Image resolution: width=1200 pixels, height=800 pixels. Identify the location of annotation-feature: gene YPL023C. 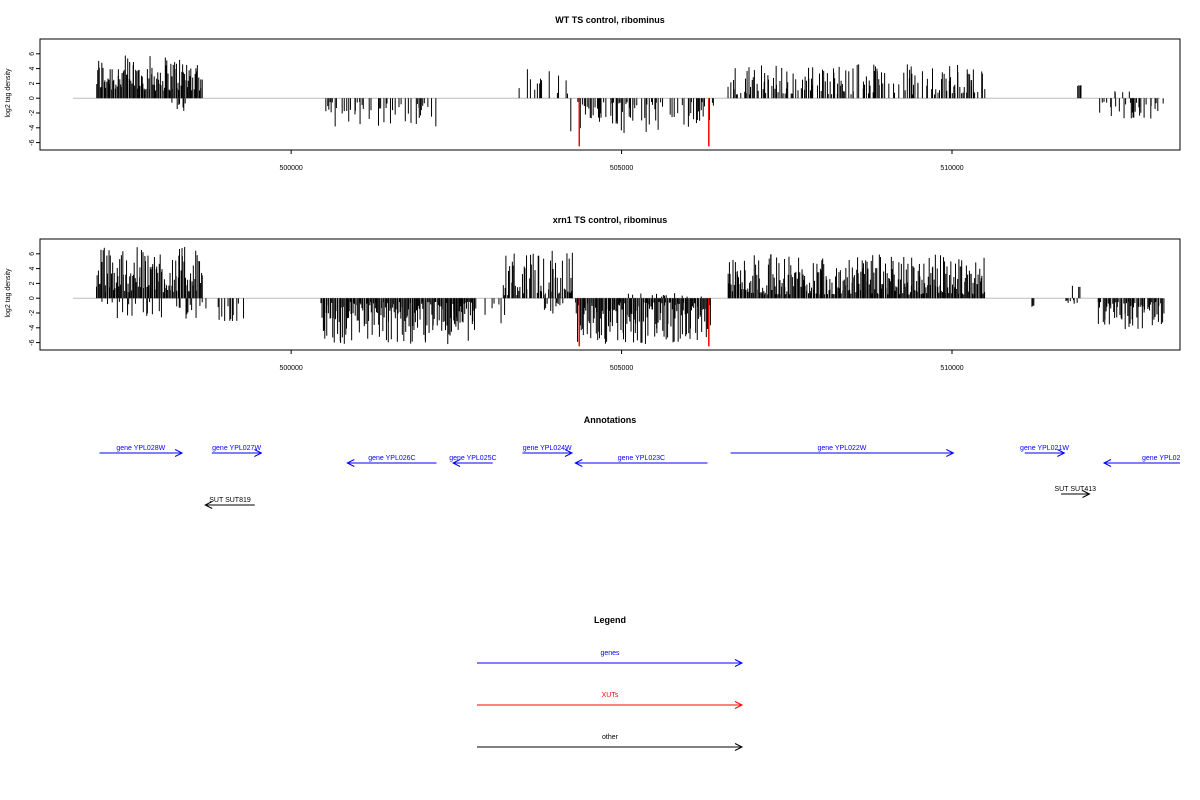
(641, 461).